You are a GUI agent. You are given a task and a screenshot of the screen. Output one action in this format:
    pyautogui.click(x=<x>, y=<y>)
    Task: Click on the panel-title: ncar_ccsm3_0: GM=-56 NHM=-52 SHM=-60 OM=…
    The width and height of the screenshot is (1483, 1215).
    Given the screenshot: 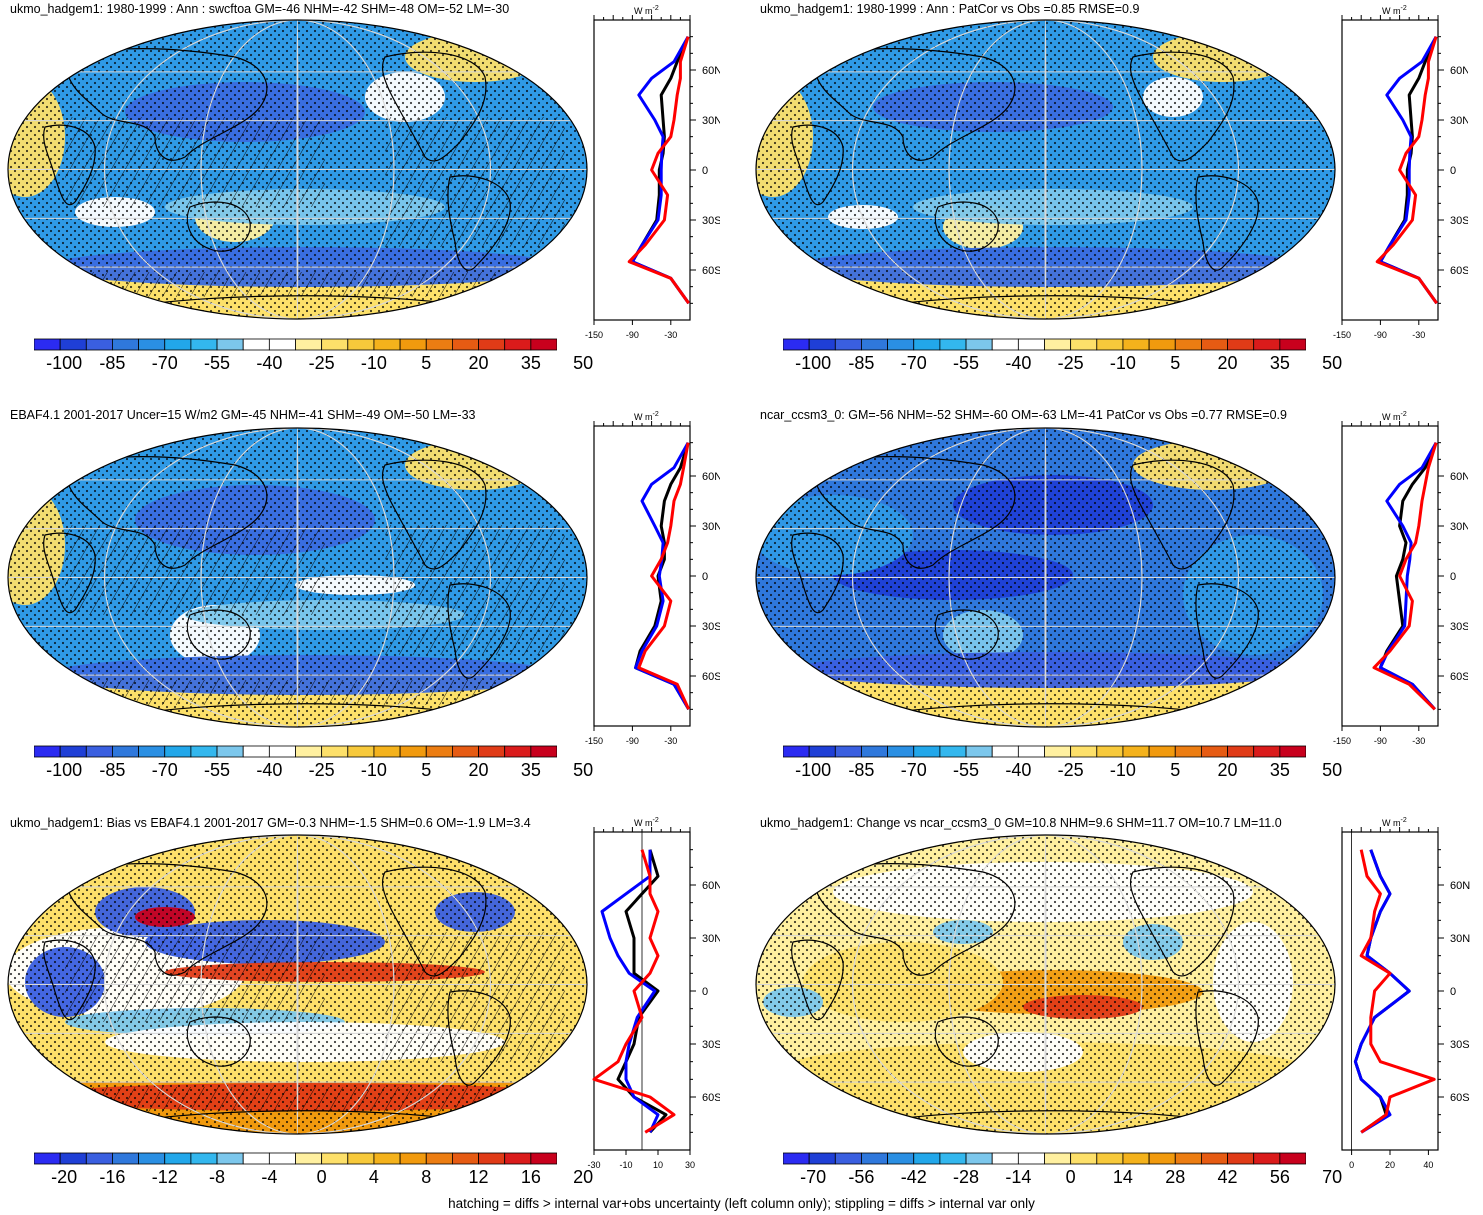 What is the action you would take?
    pyautogui.click(x=1023, y=415)
    